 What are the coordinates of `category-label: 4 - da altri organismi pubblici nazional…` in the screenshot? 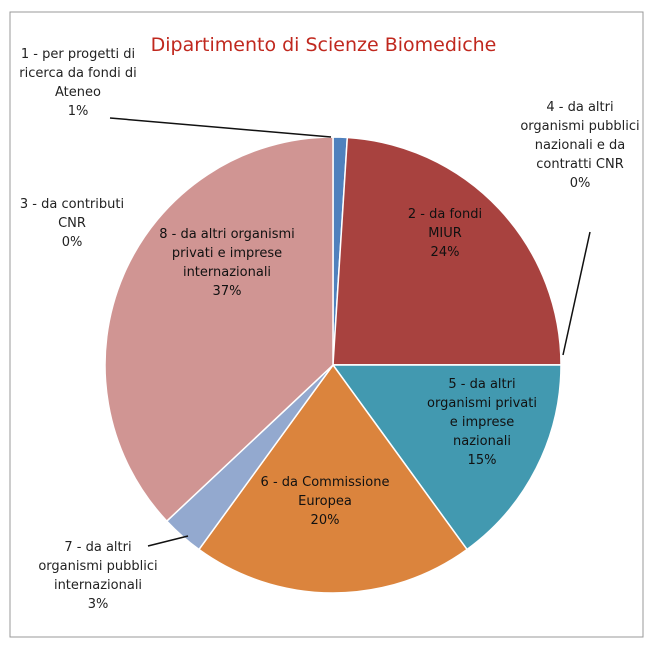 It's located at (580, 136).